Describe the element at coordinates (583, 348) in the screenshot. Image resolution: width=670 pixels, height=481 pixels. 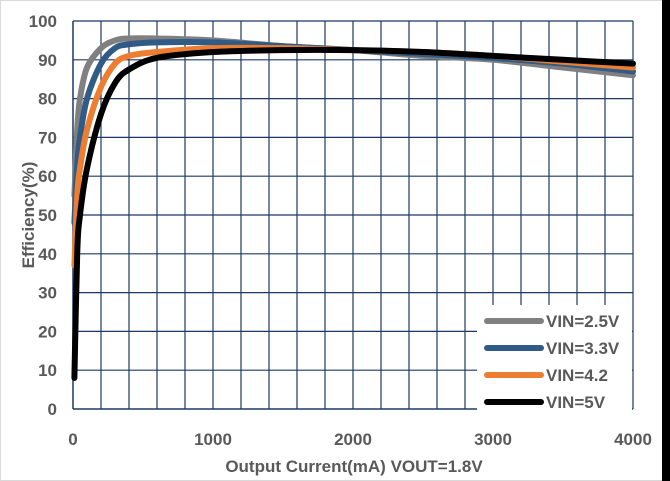
I see `legend-label: VIN=3.3V` at that location.